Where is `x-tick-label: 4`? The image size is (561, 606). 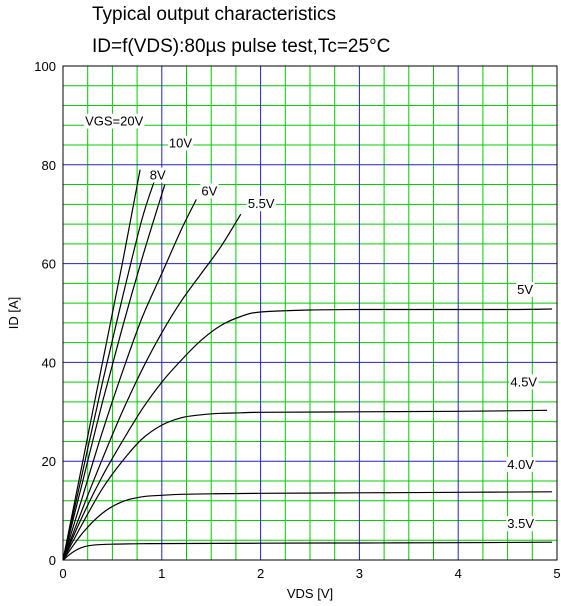
x-tick-label: 4 is located at coordinates (458, 573).